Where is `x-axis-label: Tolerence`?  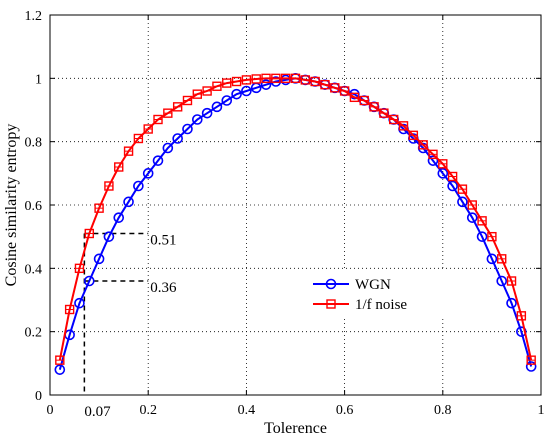
x-axis-label: Tolerence is located at coordinates (295, 428).